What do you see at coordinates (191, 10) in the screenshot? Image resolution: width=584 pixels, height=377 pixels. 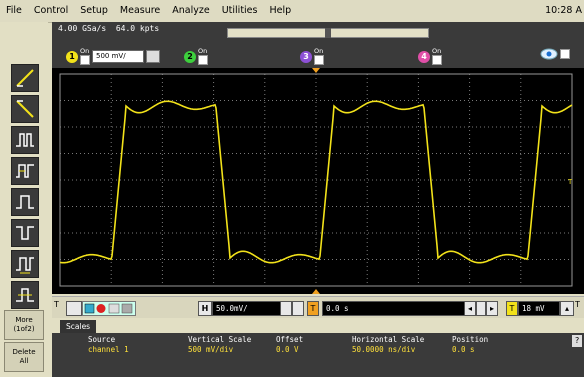 I see `menu-analyze: Analyze` at bounding box center [191, 10].